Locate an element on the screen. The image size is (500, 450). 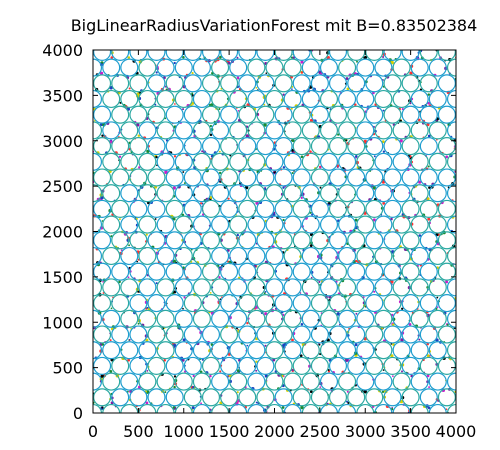
y-tick-label: 2000 is located at coordinates (62, 232).